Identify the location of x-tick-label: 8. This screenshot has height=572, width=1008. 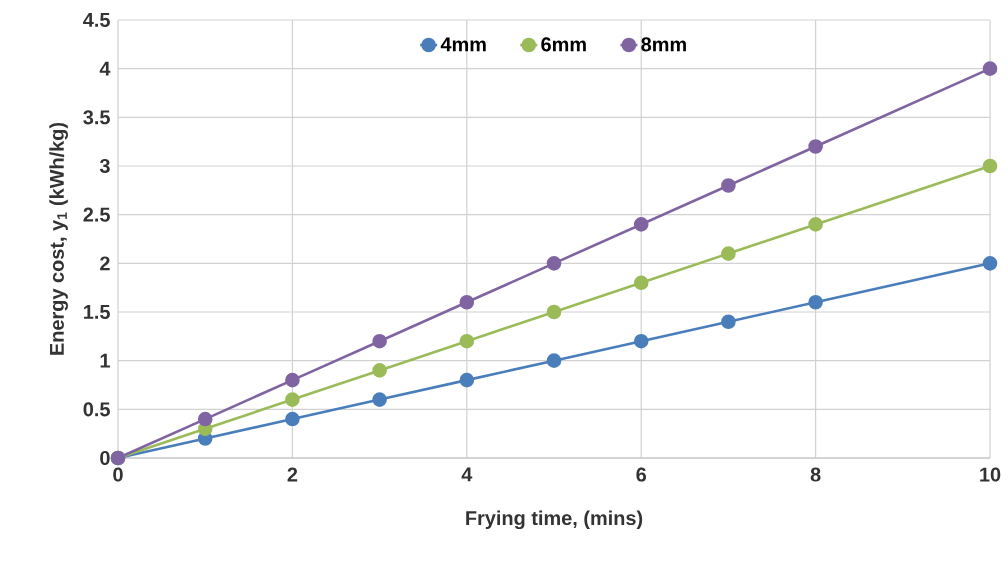
(815, 474).